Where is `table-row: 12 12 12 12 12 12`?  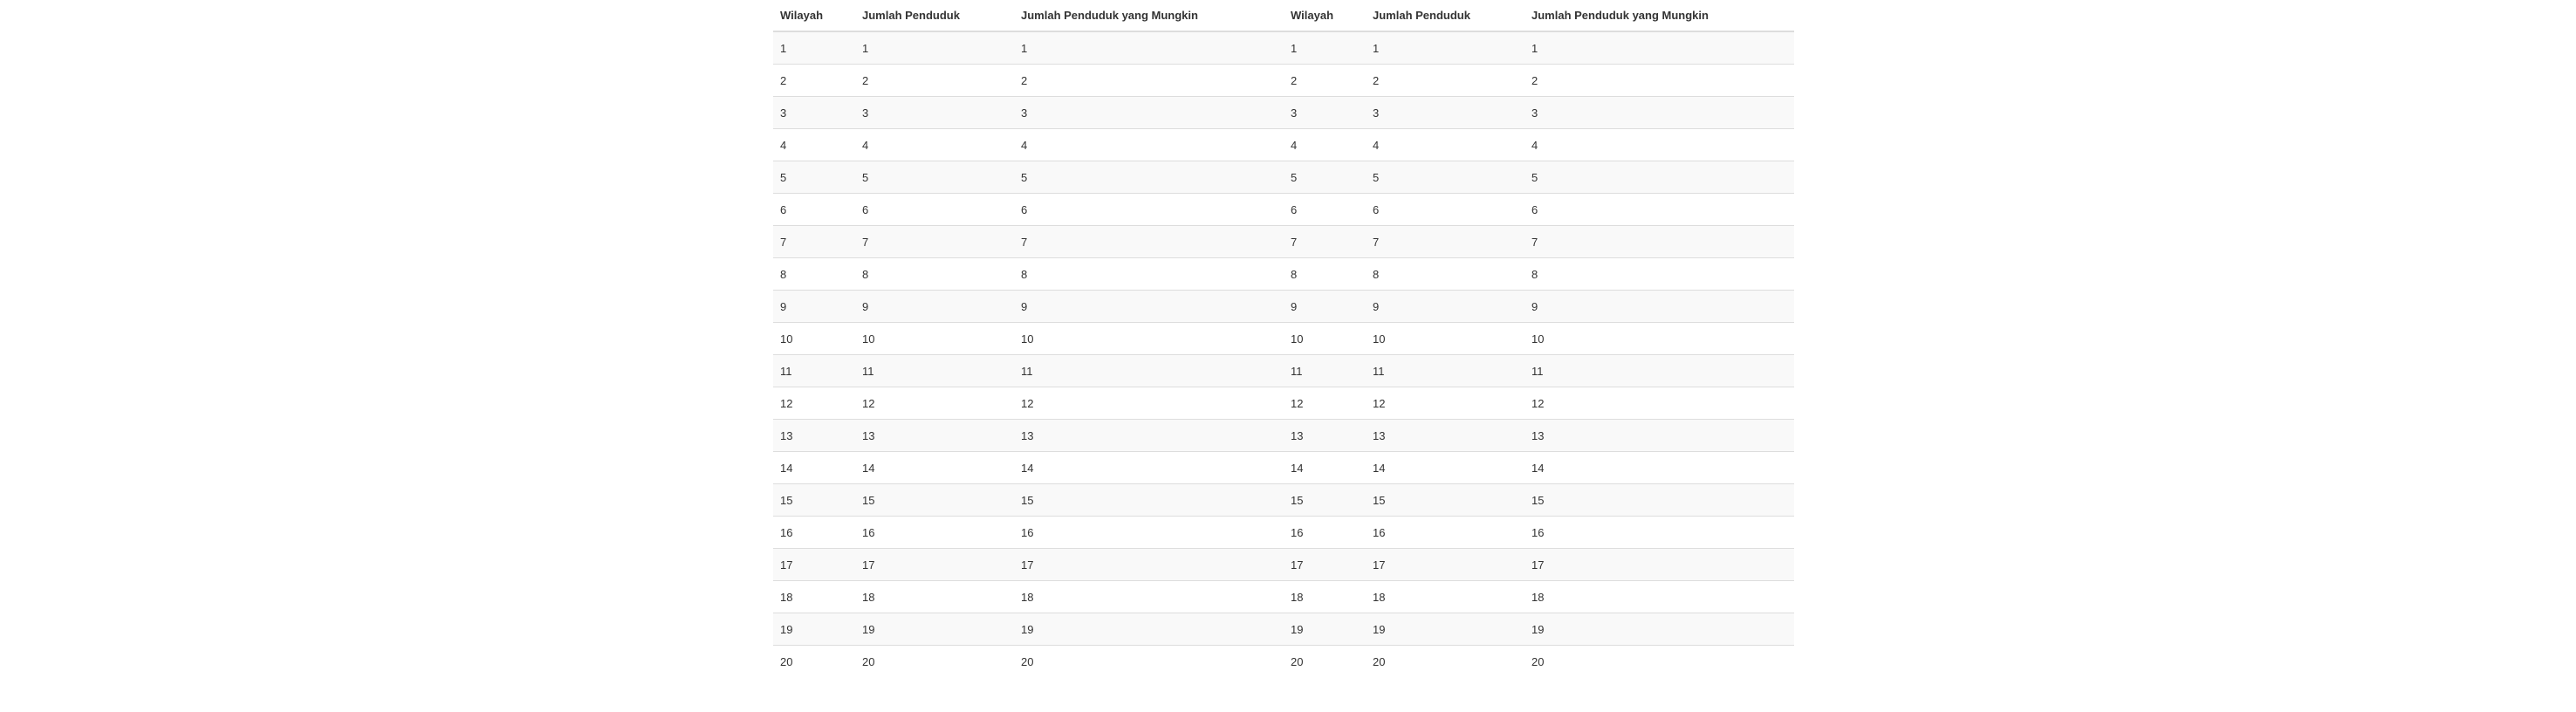
table-row: 12 12 12 12 12 12 is located at coordinates (1283, 403).